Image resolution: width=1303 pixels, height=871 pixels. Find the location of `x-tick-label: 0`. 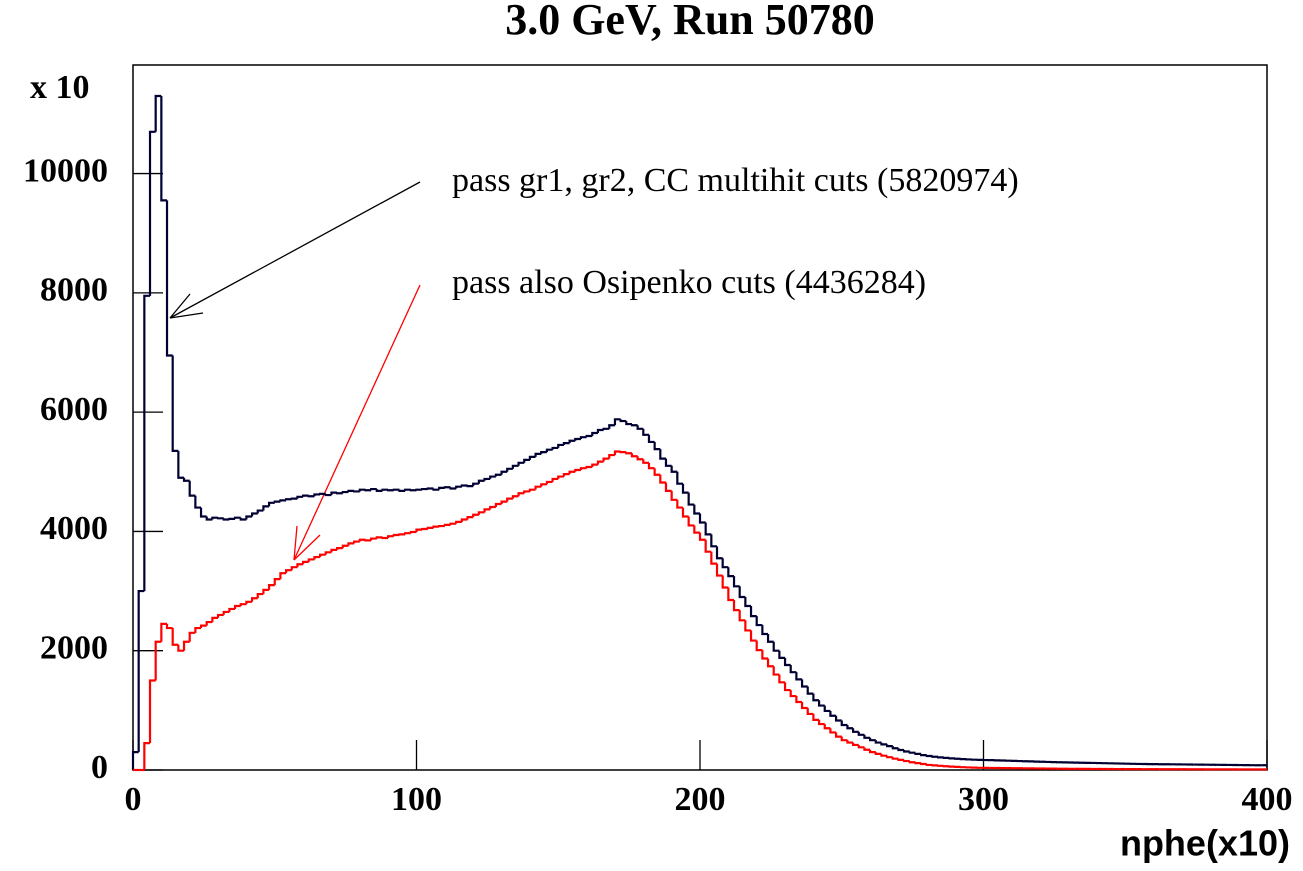

x-tick-label: 0 is located at coordinates (133, 799).